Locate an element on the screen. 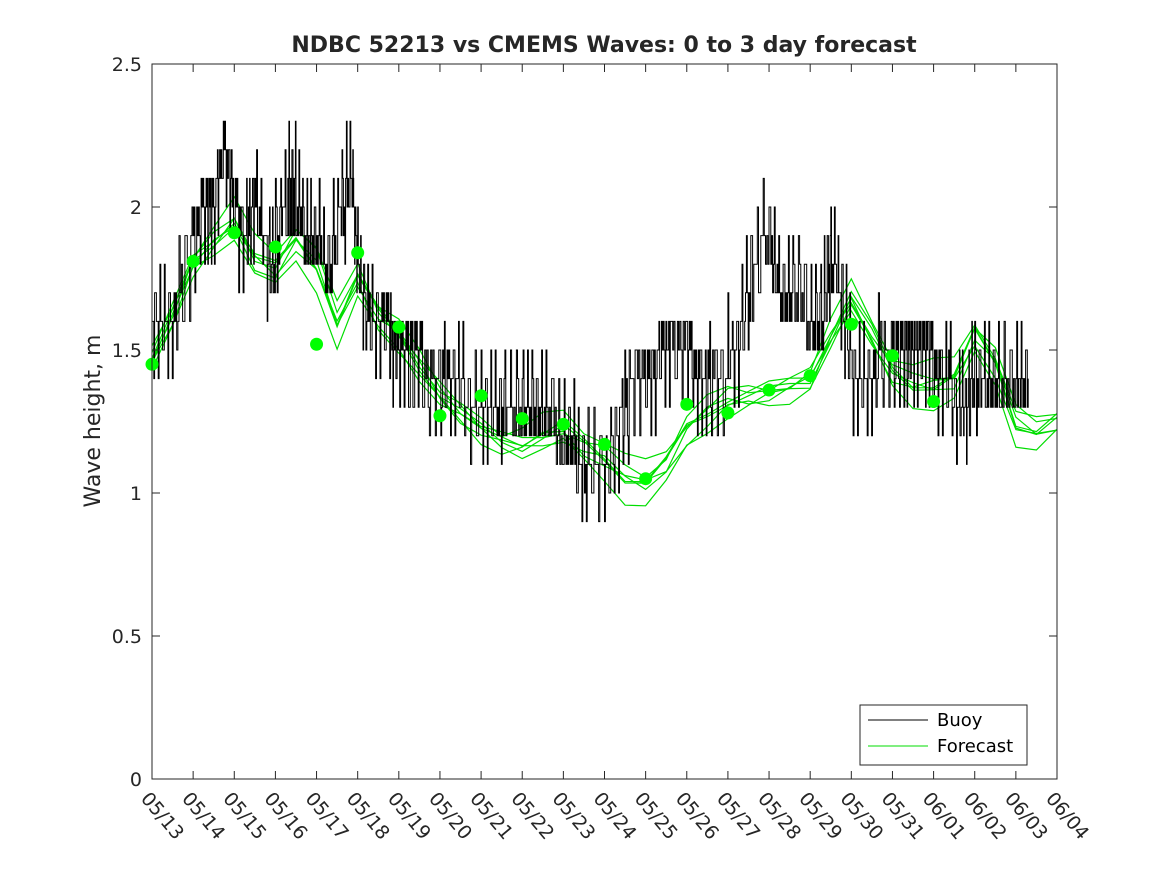  y-tick-label: 0.5 is located at coordinates (127, 637).